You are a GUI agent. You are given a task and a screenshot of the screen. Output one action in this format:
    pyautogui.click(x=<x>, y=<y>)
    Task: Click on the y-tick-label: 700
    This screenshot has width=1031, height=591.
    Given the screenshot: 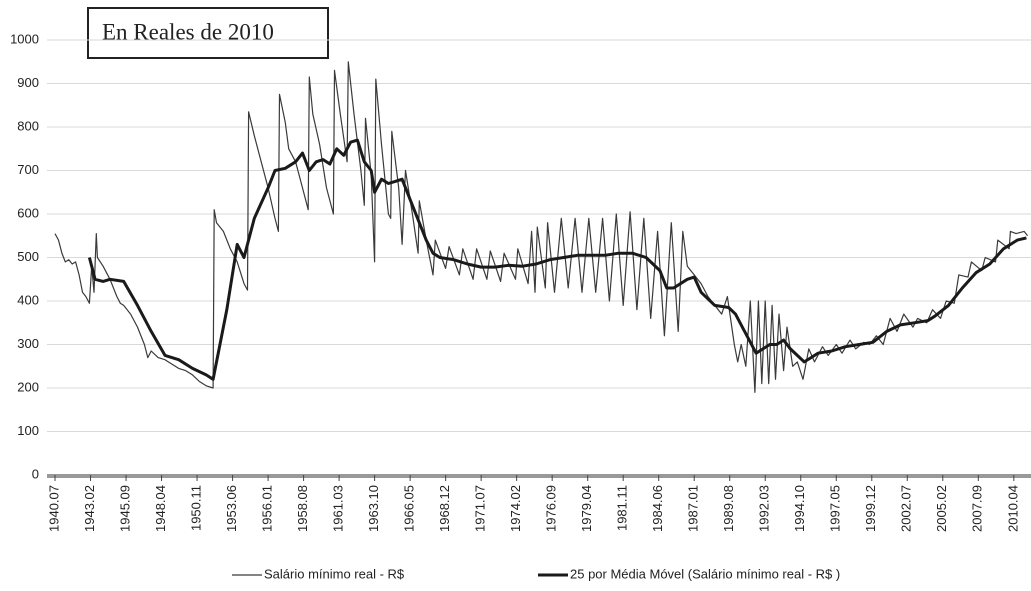 What is the action you would take?
    pyautogui.click(x=28, y=169)
    